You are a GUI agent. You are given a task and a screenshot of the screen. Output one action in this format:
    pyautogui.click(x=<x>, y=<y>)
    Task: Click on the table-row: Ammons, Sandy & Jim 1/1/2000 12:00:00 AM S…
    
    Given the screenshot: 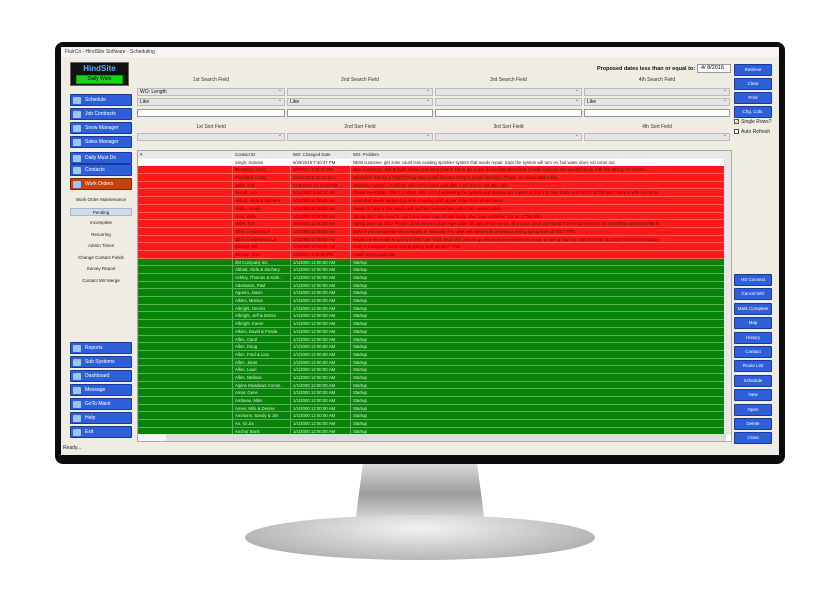 What is the action you would take?
    pyautogui.click(x=434, y=416)
    